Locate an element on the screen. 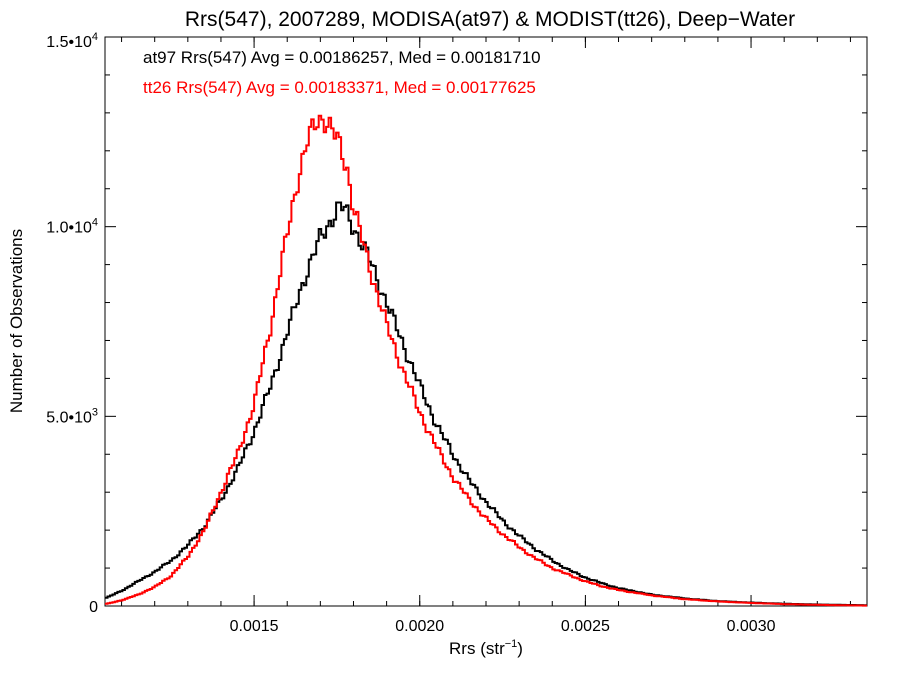  y-tick-label: 5.0•103 is located at coordinates (72, 416).